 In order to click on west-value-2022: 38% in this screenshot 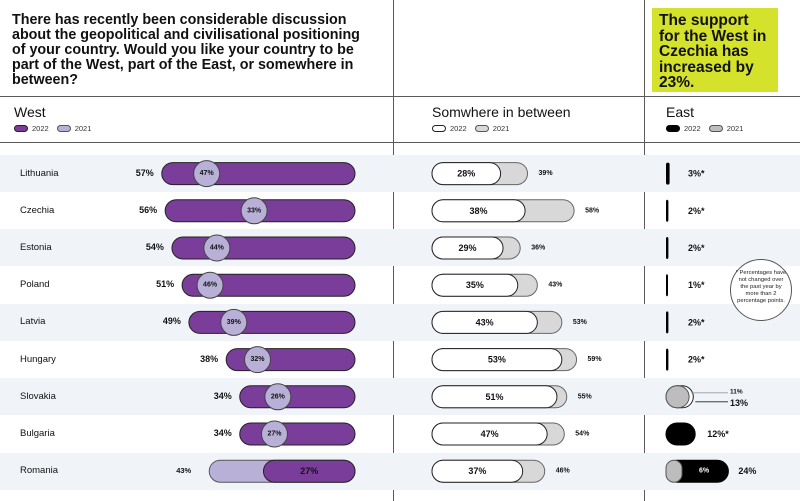, I will do `click(209, 358)`.